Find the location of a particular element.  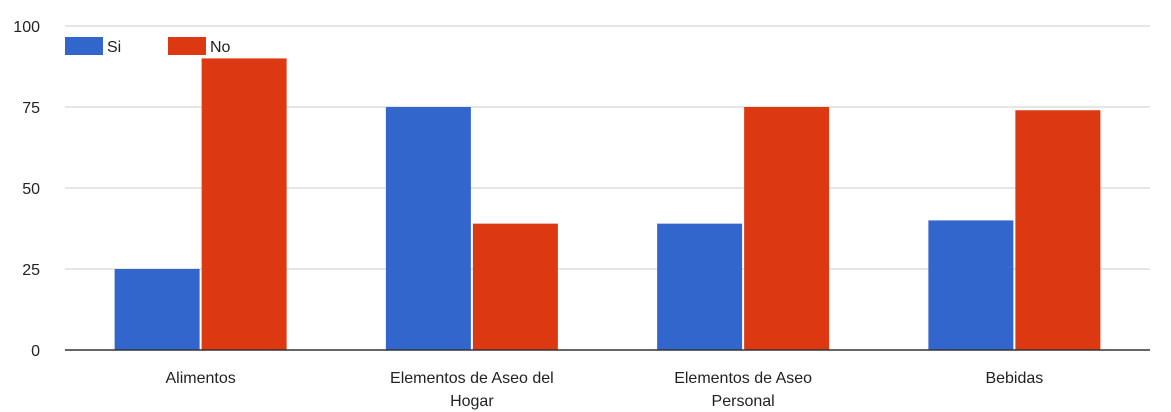

x-tick-label-line: Bebidas is located at coordinates (1014, 378).